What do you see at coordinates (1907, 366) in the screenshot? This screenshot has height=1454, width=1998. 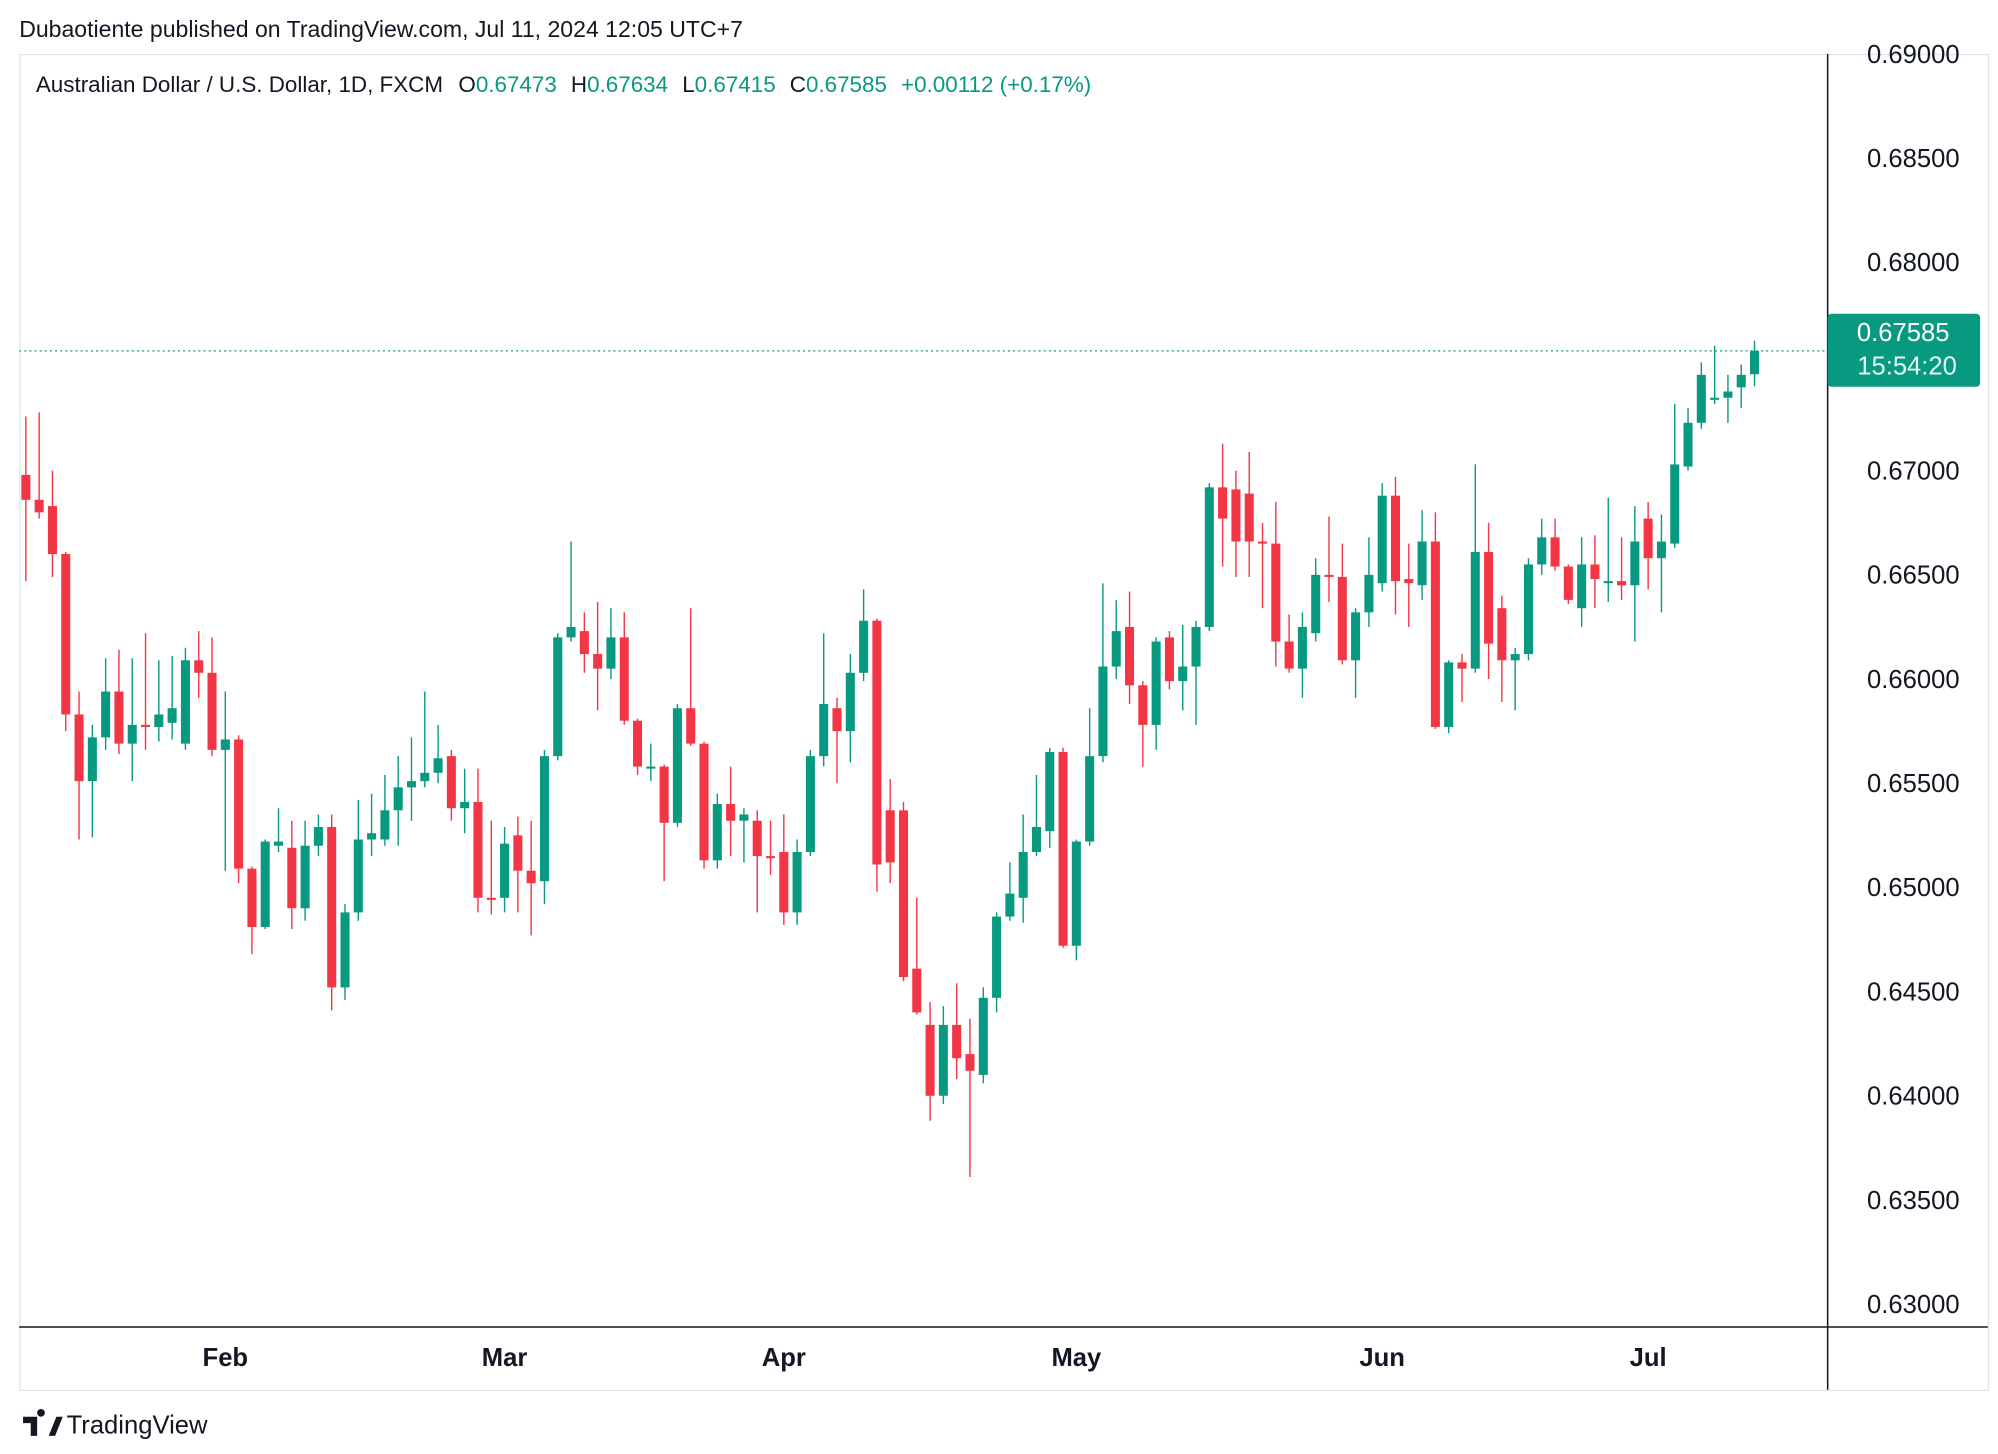 I see `countdown-label: 15:54:20` at bounding box center [1907, 366].